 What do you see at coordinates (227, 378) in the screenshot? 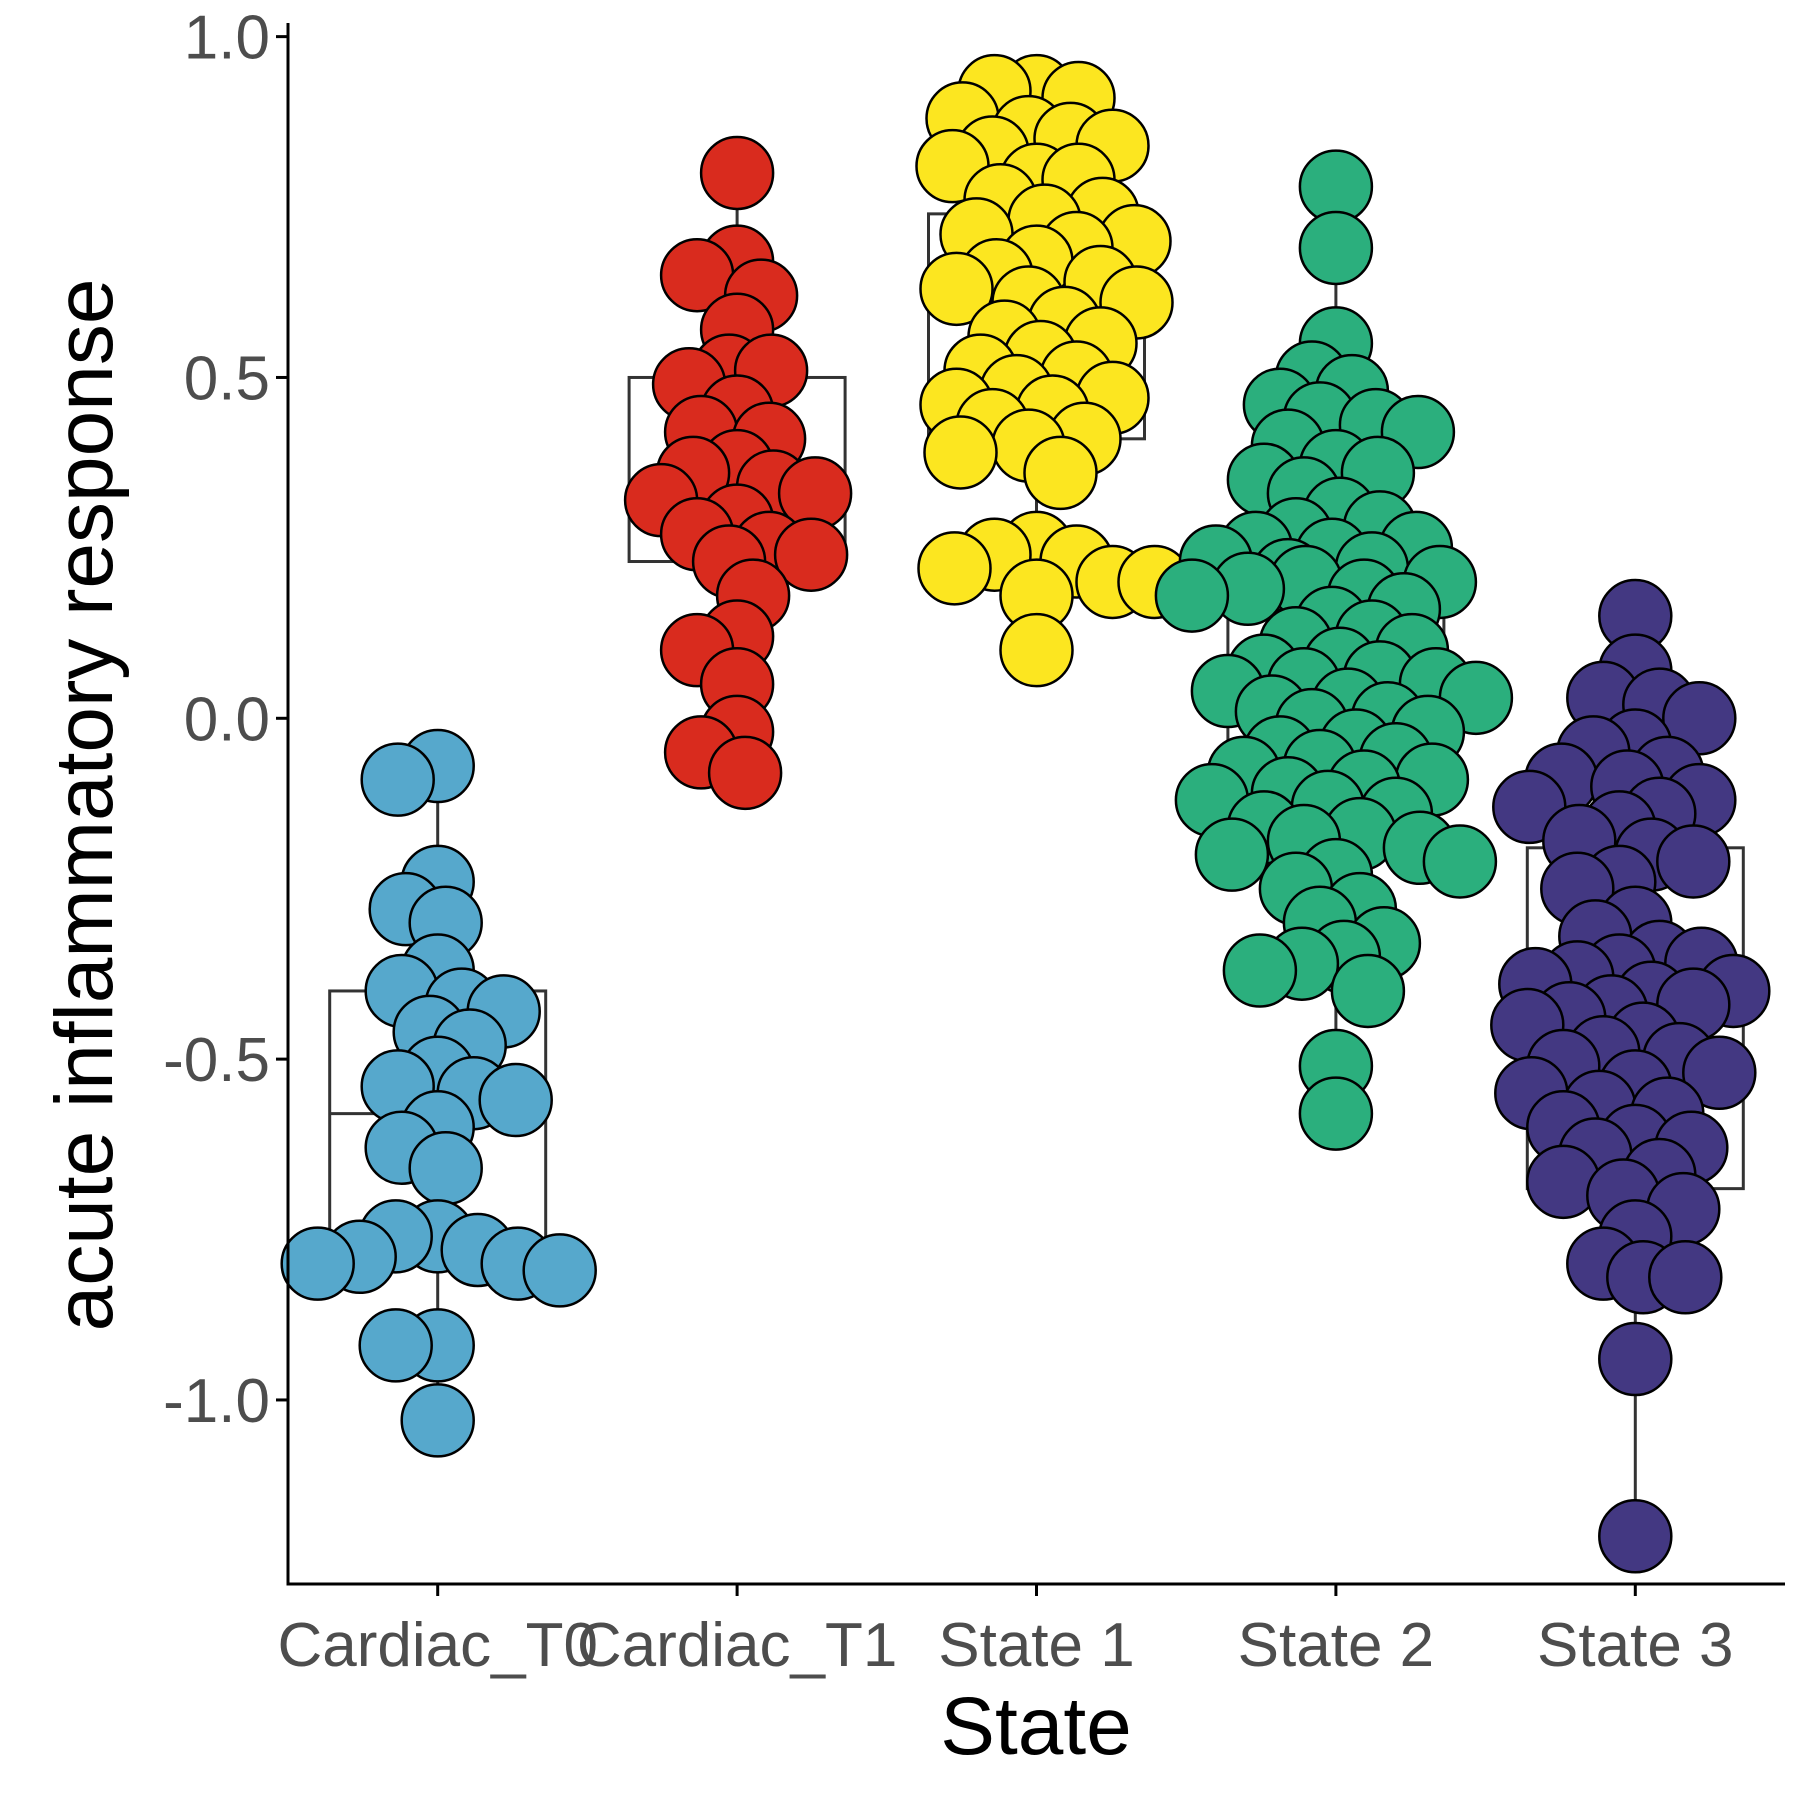
I see `y-tick-label: 0.5` at bounding box center [227, 378].